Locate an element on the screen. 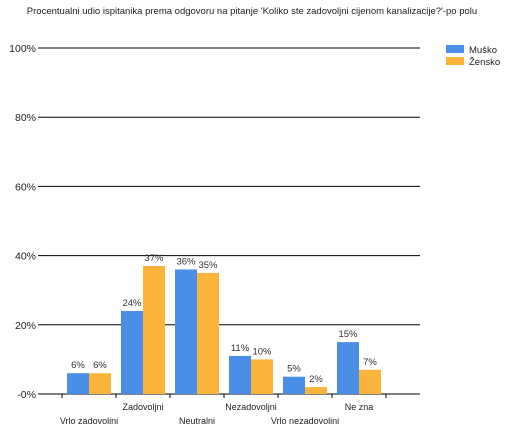 Image resolution: width=505 pixels, height=424 pixels. data-label: 35% is located at coordinates (208, 265).